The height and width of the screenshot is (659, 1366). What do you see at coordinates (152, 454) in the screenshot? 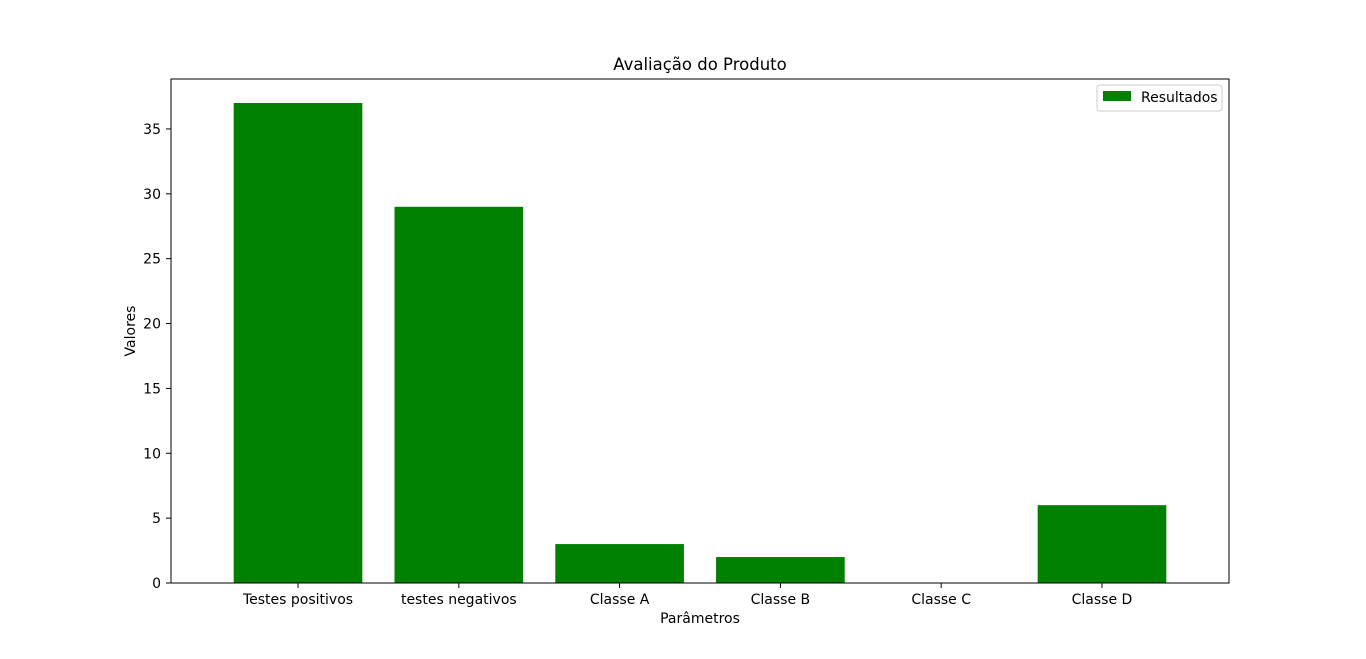
I see `y-tick-label: 10` at bounding box center [152, 454].